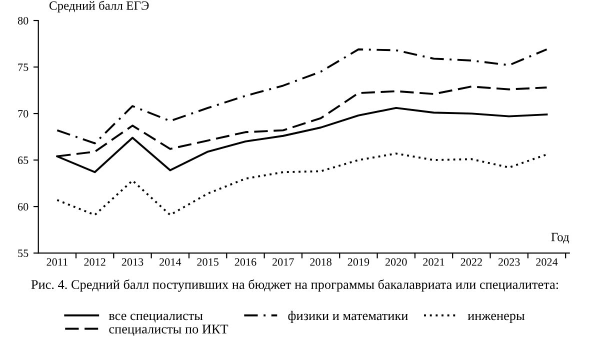 The height and width of the screenshot is (342, 590). What do you see at coordinates (294, 285) in the screenshot?
I see `text: Рис. 4. Средний балл поступивших на бюджет на программы бакалавриата или специалитета:` at bounding box center [294, 285].